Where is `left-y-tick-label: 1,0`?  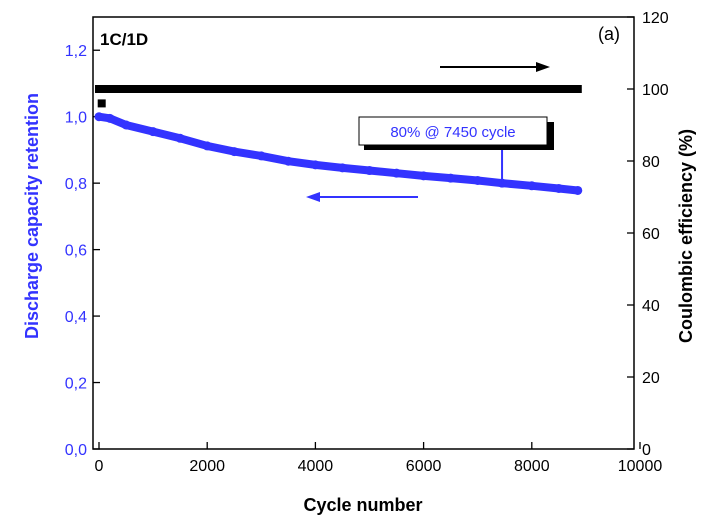 left-y-tick-label: 1,0 is located at coordinates (76, 118).